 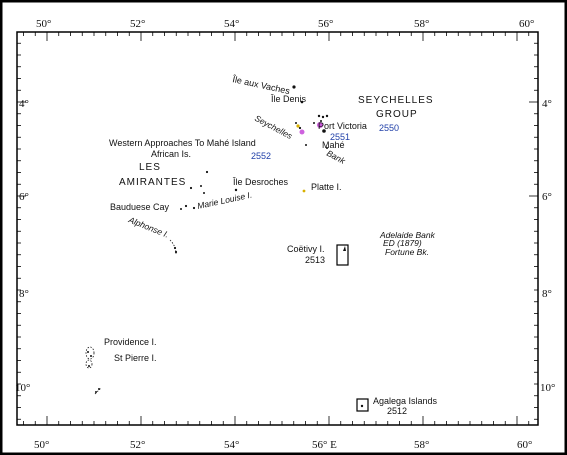 What do you see at coordinates (326, 187) in the screenshot?
I see `label-platte: Platte I.` at bounding box center [326, 187].